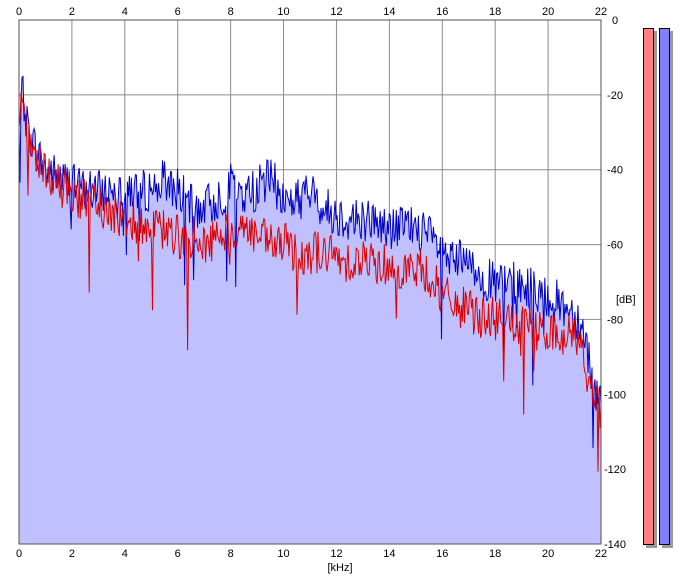 Image resolution: width=683 pixels, height=584 pixels. I want to click on x-axis-label: [kHz], so click(339, 568).